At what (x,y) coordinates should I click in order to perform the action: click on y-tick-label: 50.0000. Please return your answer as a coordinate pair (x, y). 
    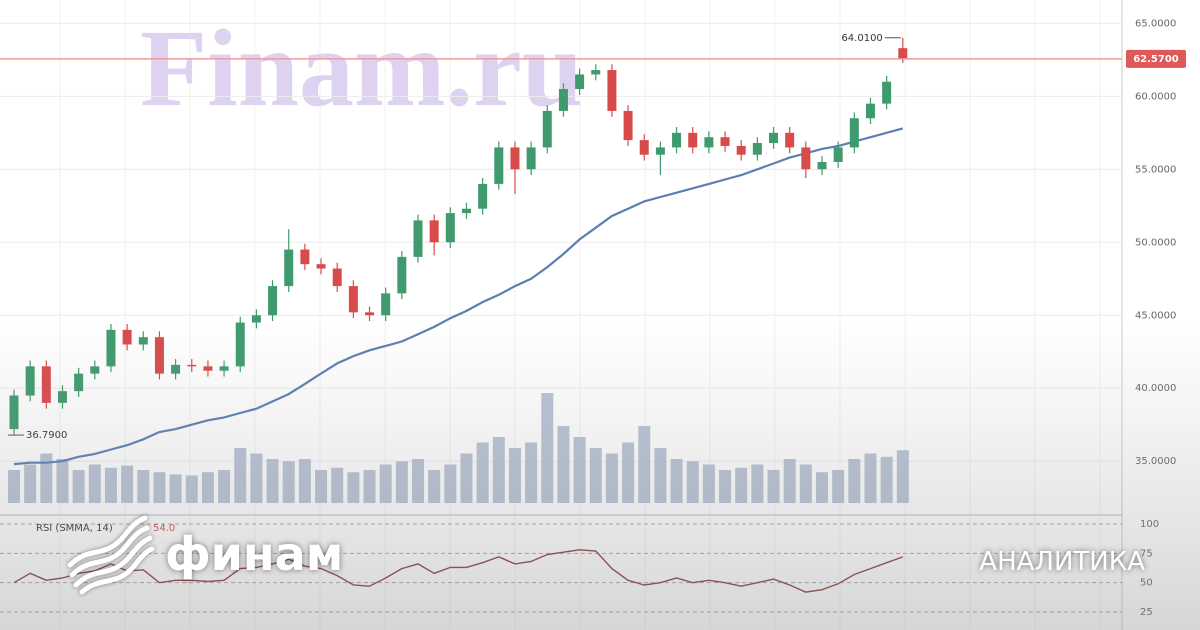
    Looking at the image, I should click on (1155, 242).